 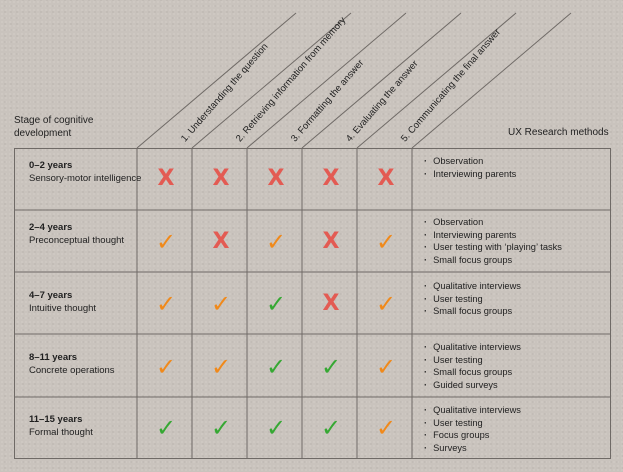 I want to click on row-label: 8–11 years Concrete operations, so click(x=72, y=364).